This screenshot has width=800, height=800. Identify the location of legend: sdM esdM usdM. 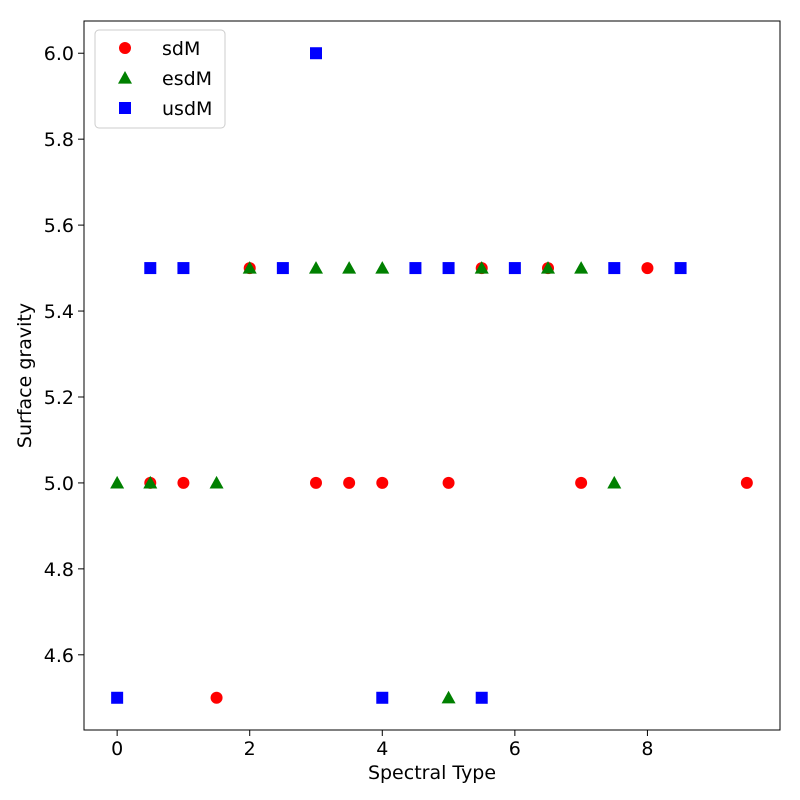
(160, 79).